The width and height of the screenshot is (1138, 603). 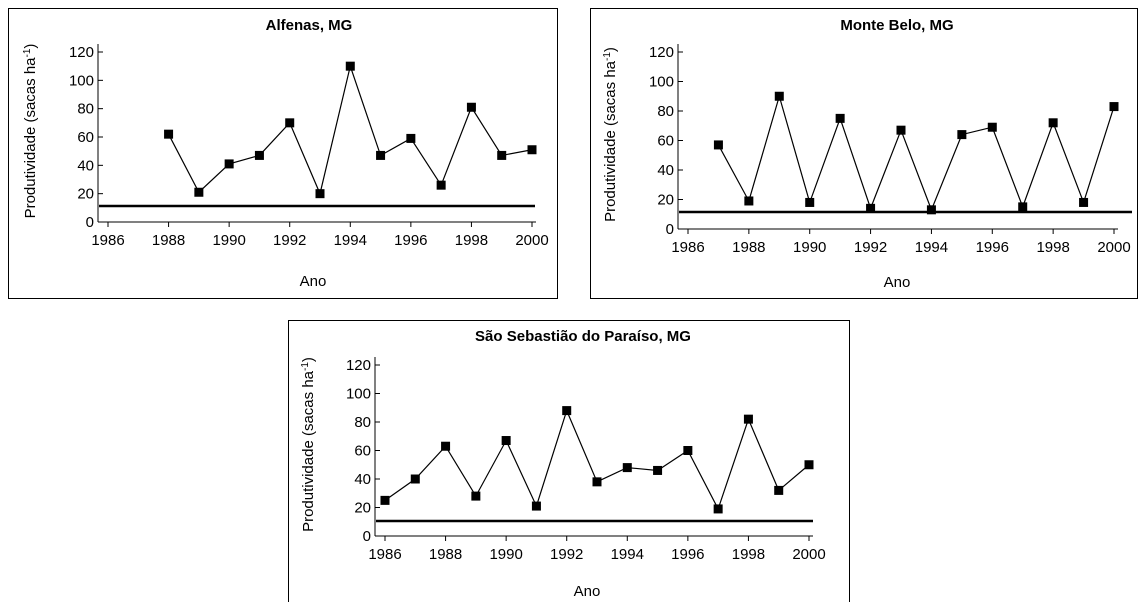 What do you see at coordinates (583, 336) in the screenshot?
I see `chart-title: São Sebastião do Paraíso, MG` at bounding box center [583, 336].